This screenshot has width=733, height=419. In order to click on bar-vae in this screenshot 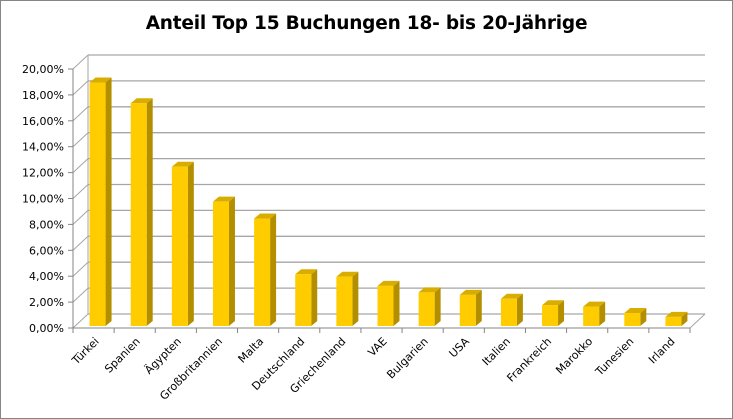, I will do `click(385, 305)`.